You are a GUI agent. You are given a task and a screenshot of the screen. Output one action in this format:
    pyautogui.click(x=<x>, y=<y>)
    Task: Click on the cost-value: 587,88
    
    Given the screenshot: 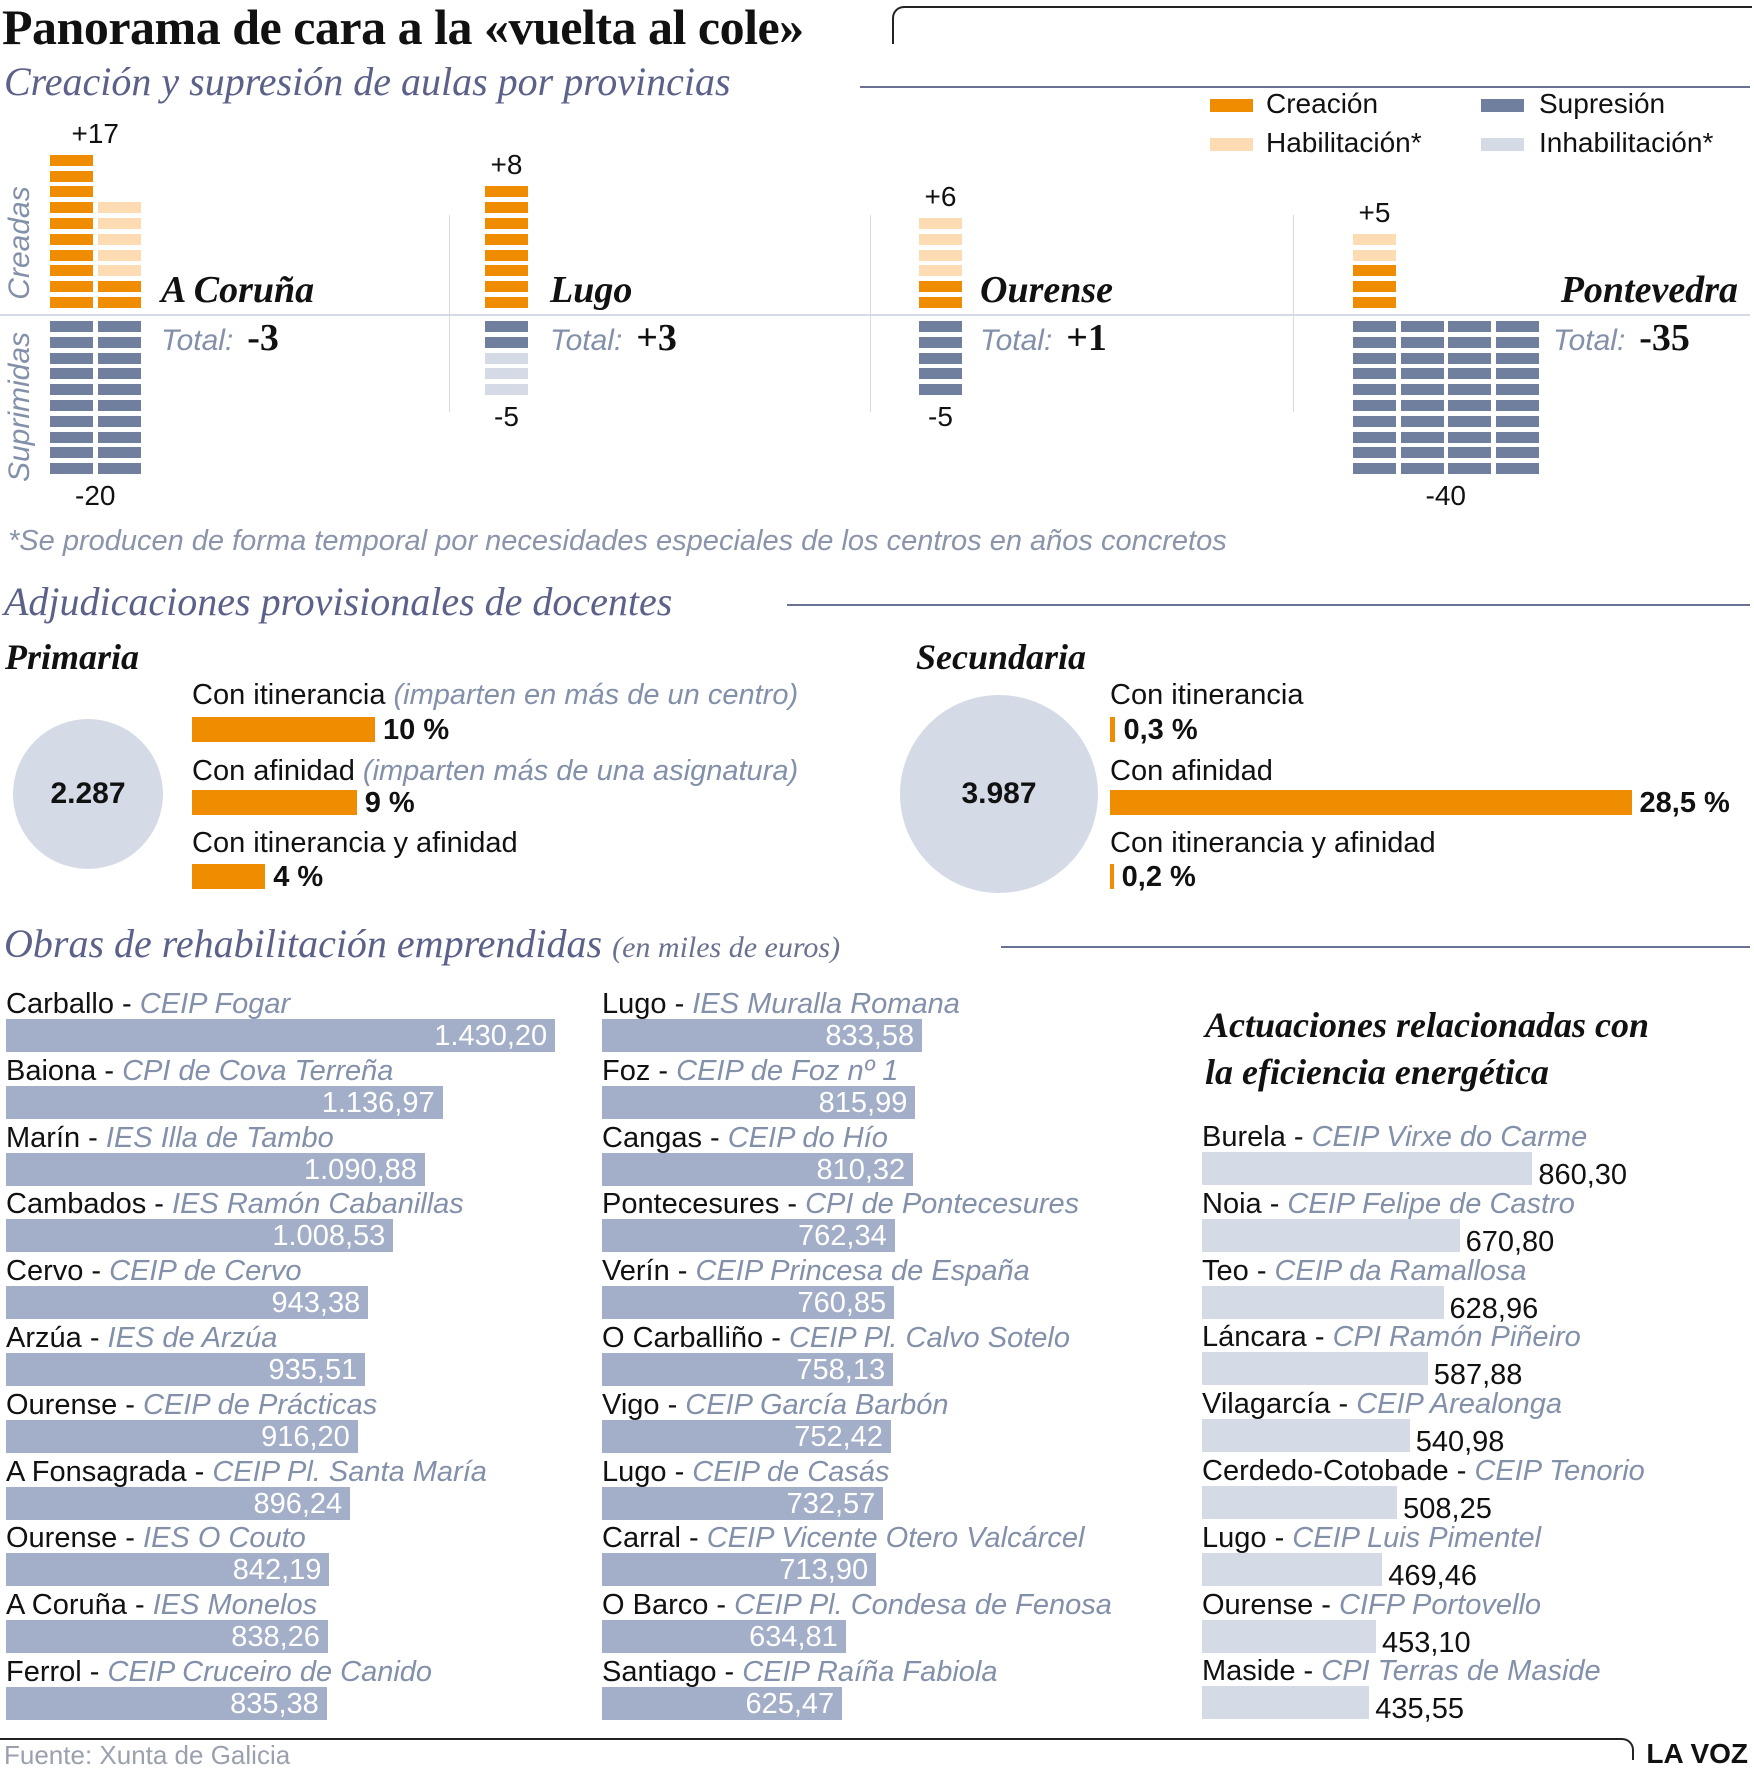 What is the action you would take?
    pyautogui.click(x=1478, y=1375)
    